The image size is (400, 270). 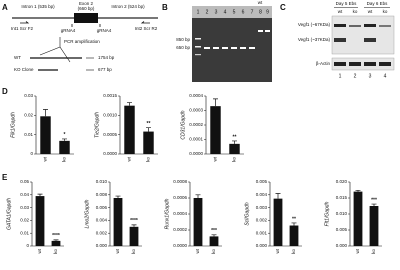 What do you see at coordinates (247, 214) in the screenshot?
I see `y-axis-title: Scl/Gapdh` at bounding box center [247, 214].